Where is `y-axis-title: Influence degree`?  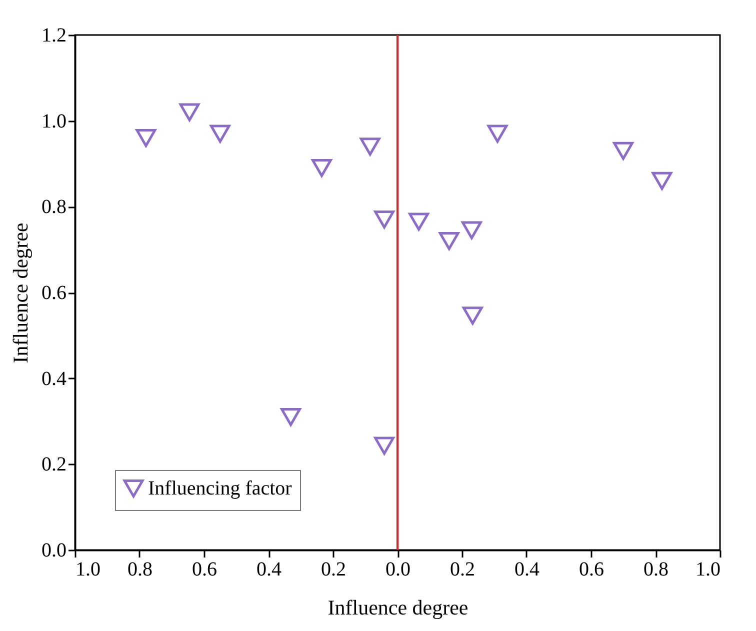
y-axis-title: Influence degree is located at coordinates (20, 293).